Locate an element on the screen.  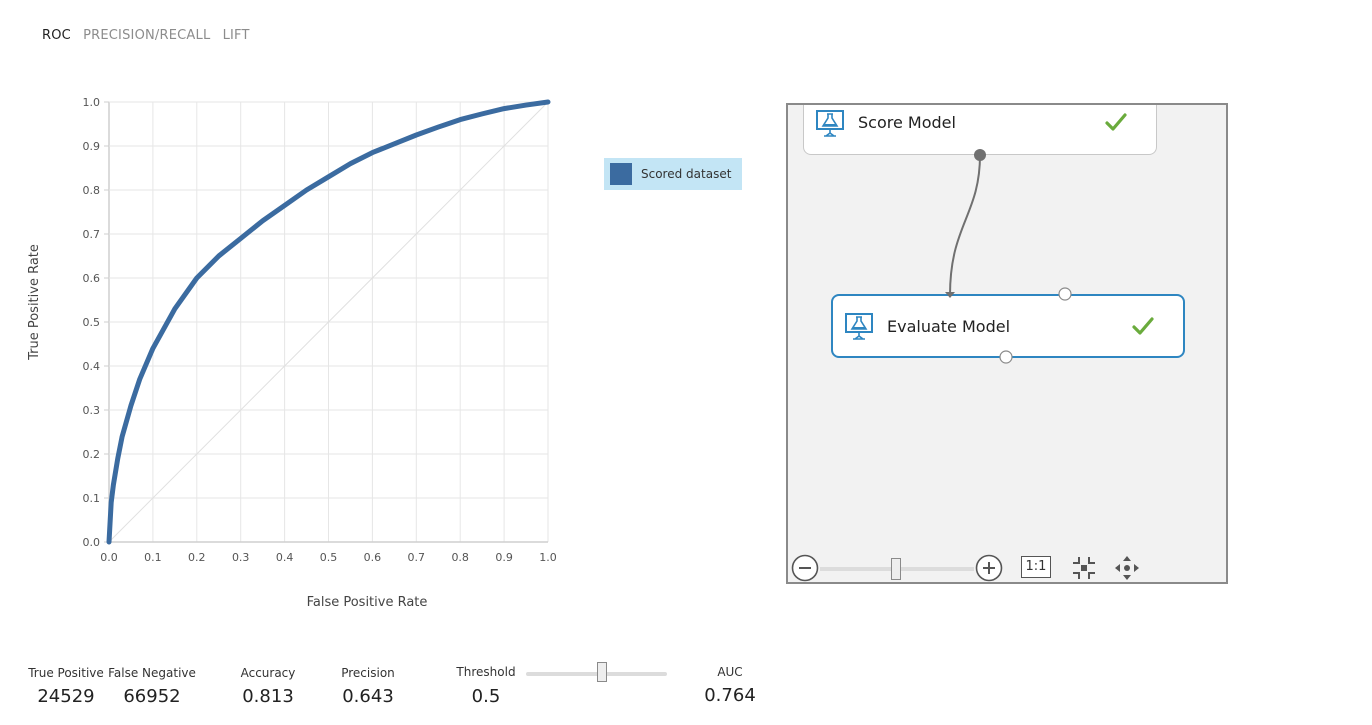
y-tick-label: 0.5 is located at coordinates (92, 322).